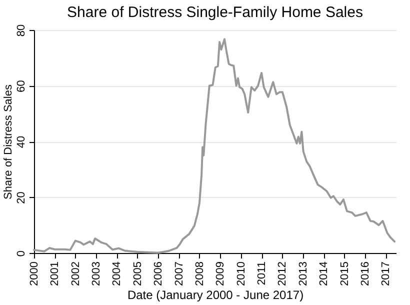  What do you see at coordinates (215, 295) in the screenshot?
I see `x-axis-title: Date (January 2000 - June 2017)` at bounding box center [215, 295].